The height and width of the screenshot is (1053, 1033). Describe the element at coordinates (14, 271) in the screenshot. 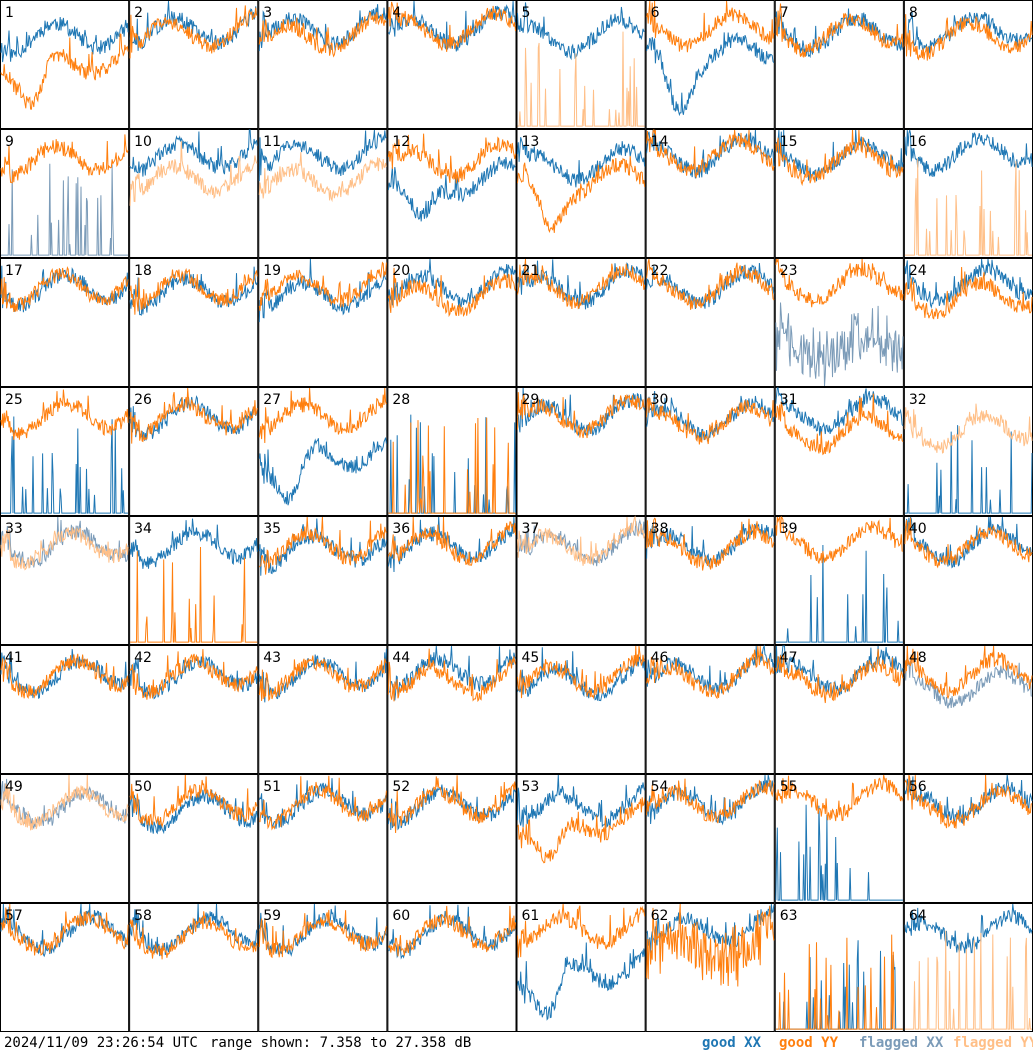

I see `panel-17-label: 17` at that location.